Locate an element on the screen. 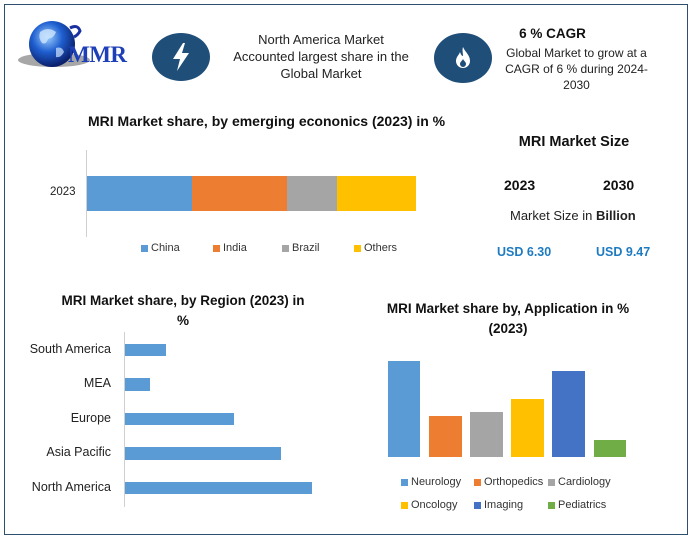 The image size is (693, 539). legend-label: Brazil is located at coordinates (306, 248).